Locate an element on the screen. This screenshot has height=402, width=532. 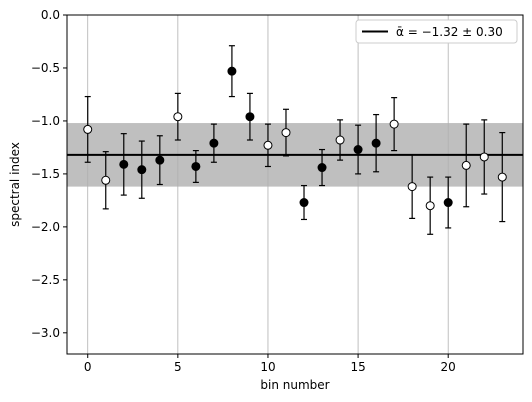
y-tick-label-0: 0.0 is located at coordinates (50, 15).